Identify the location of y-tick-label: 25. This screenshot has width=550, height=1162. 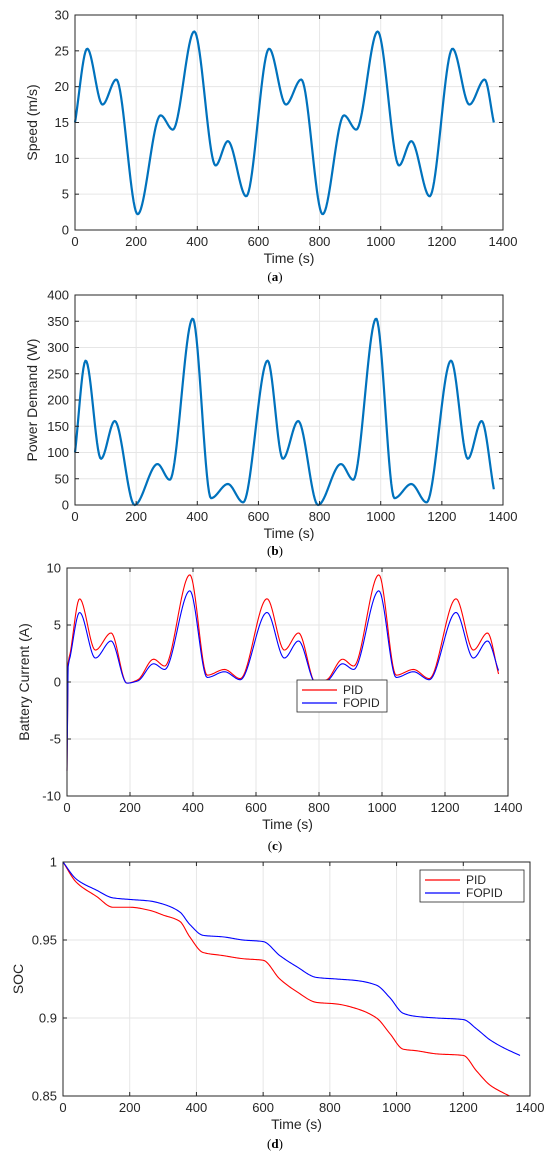
(62, 50).